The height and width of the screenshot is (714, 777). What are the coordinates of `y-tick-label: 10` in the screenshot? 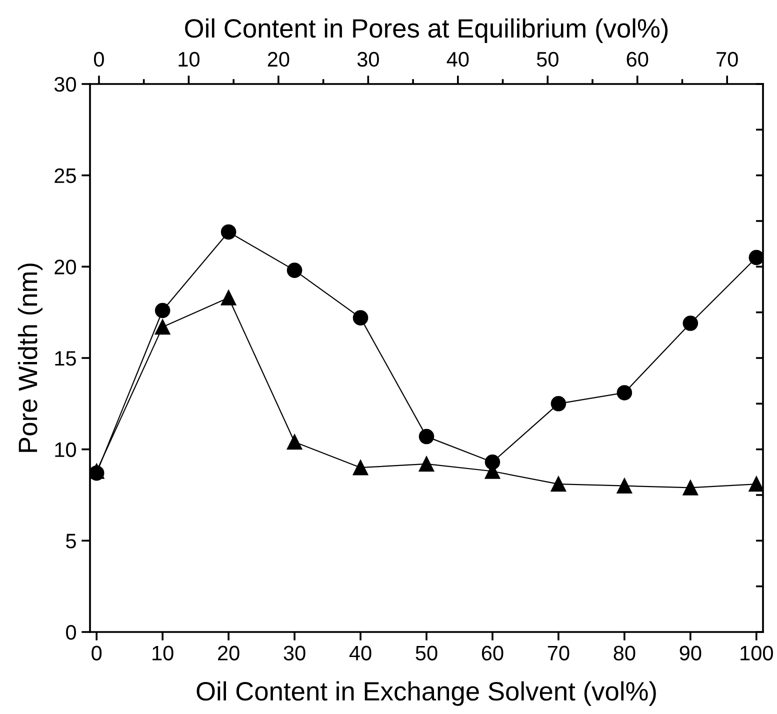 It's located at (65, 450).